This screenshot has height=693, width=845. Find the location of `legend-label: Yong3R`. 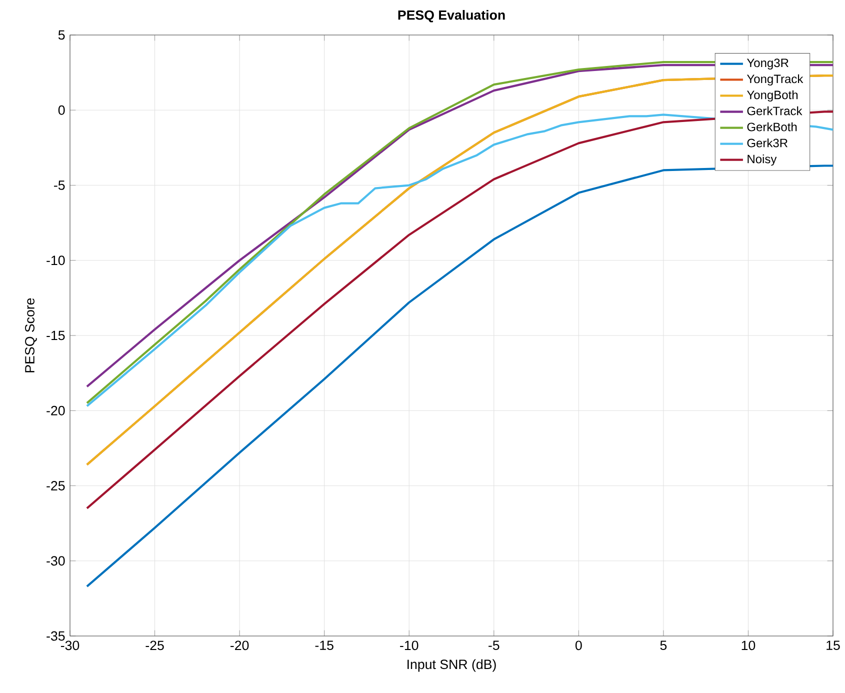

legend-label: Yong3R is located at coordinates (767, 64).